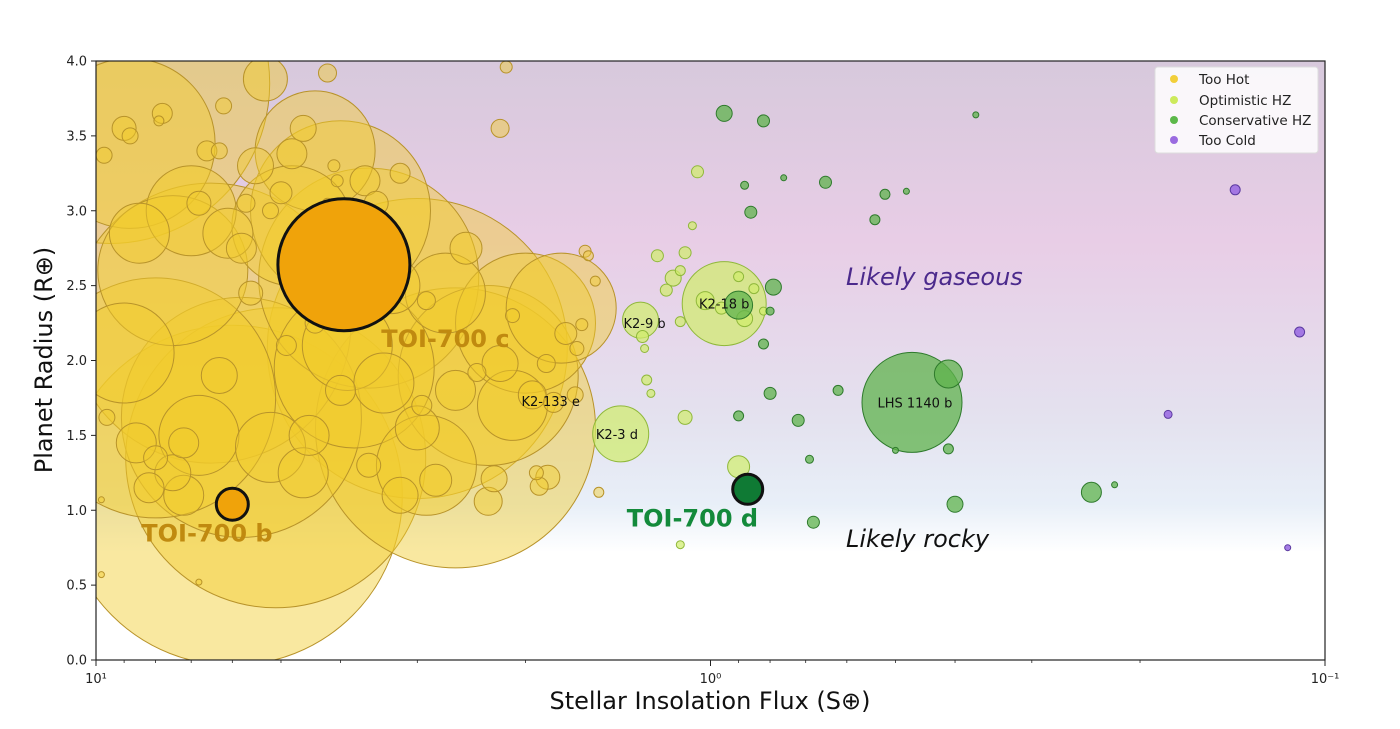  I want to click on highlight-label-toi-700-c: TOI-700 c, so click(445, 339).